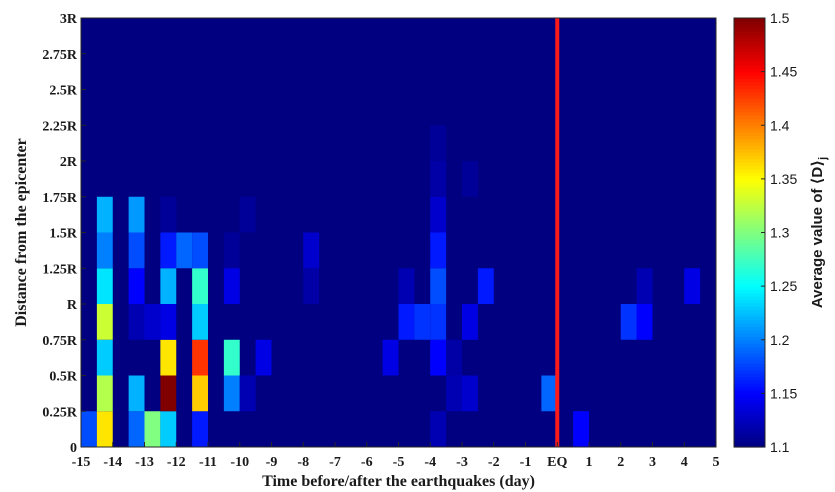  What do you see at coordinates (783, 232) in the screenshot?
I see `colorbar-tick-labels: 1.1 1.15 1.2 1.25 1.3 1.35 1.4 1.45 1.5` at bounding box center [783, 232].